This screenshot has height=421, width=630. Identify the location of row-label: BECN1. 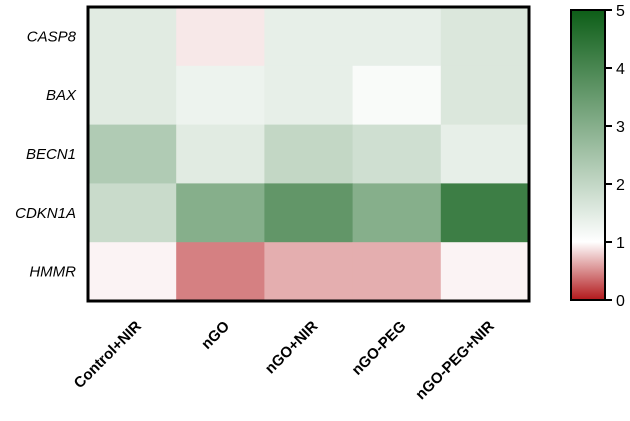
(51, 154).